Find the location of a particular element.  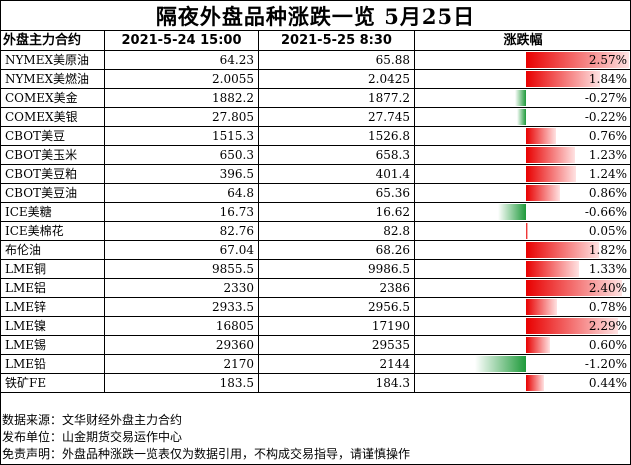

prev-close-value: 183.5 is located at coordinates (181, 383).